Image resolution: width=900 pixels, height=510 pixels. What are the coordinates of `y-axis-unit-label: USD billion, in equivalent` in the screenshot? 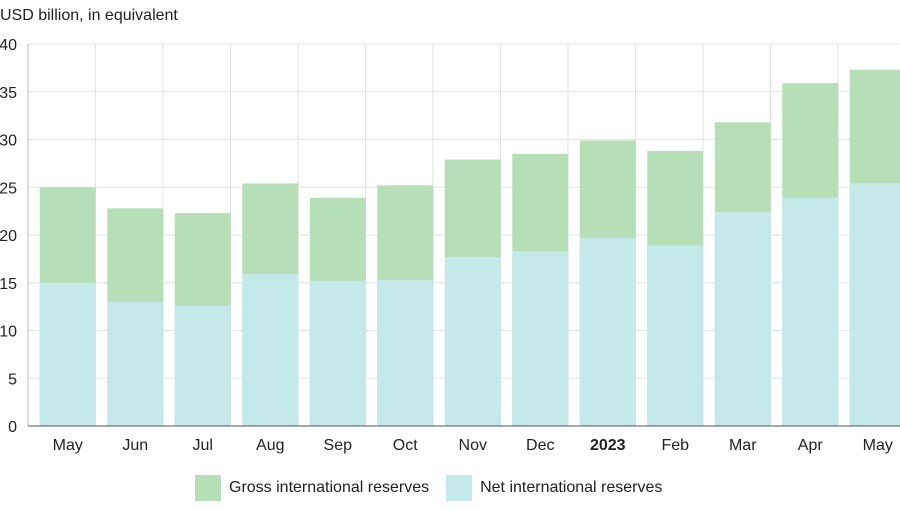 It's located at (89, 15).